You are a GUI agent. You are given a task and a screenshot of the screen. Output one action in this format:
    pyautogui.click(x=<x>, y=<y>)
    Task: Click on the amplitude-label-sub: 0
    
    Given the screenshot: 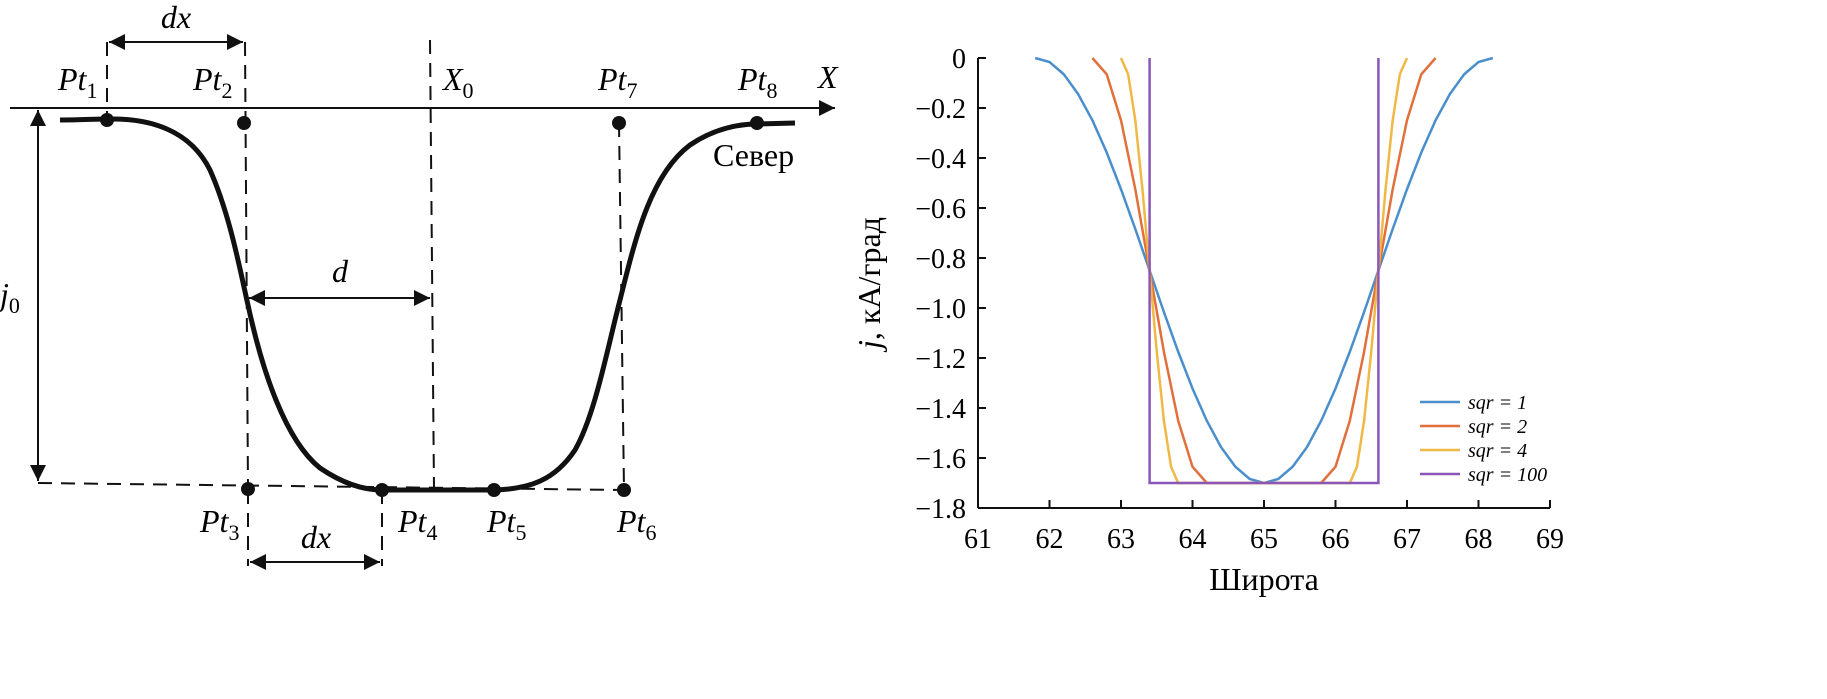 What is the action you would take?
    pyautogui.click(x=14, y=305)
    